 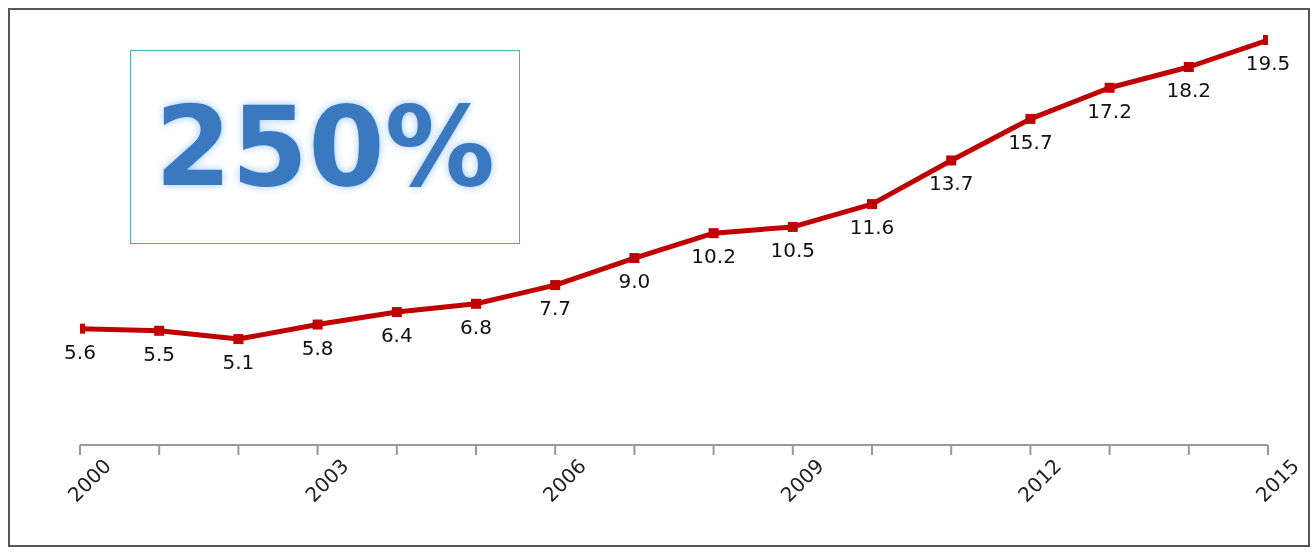 What do you see at coordinates (951, 183) in the screenshot?
I see `data-label: 13.7` at bounding box center [951, 183].